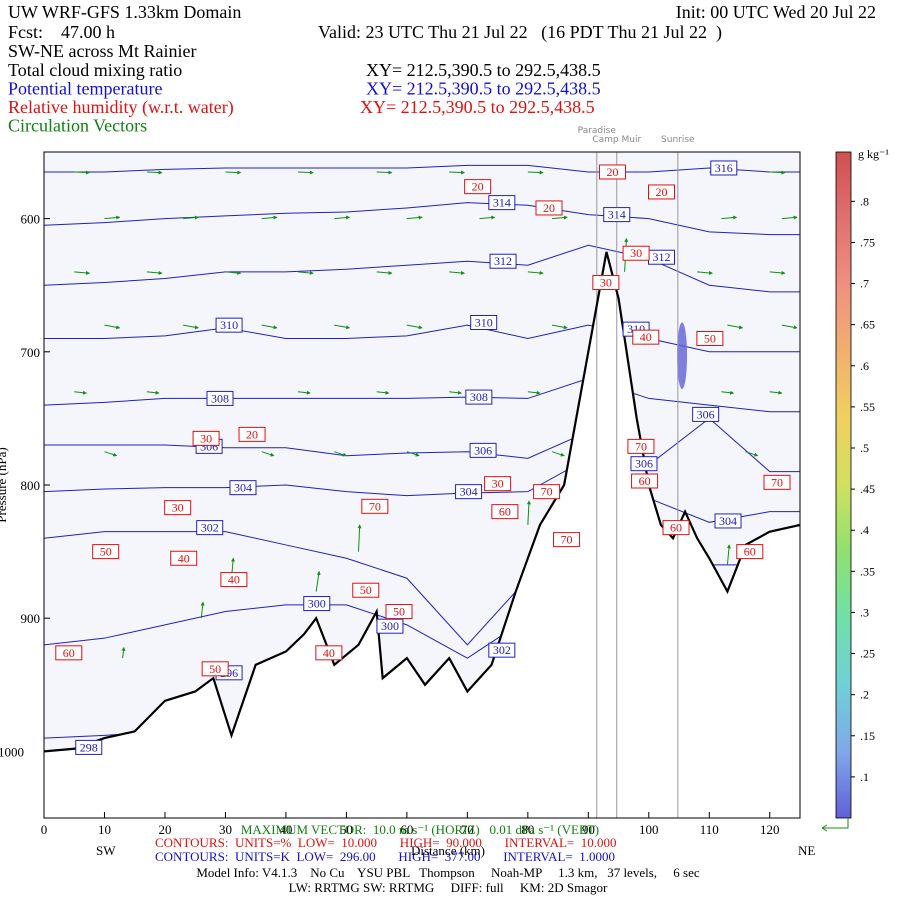 The width and height of the screenshot is (900, 900). Describe the element at coordinates (806, 850) in the screenshot. I see `ne-label: NE` at that location.